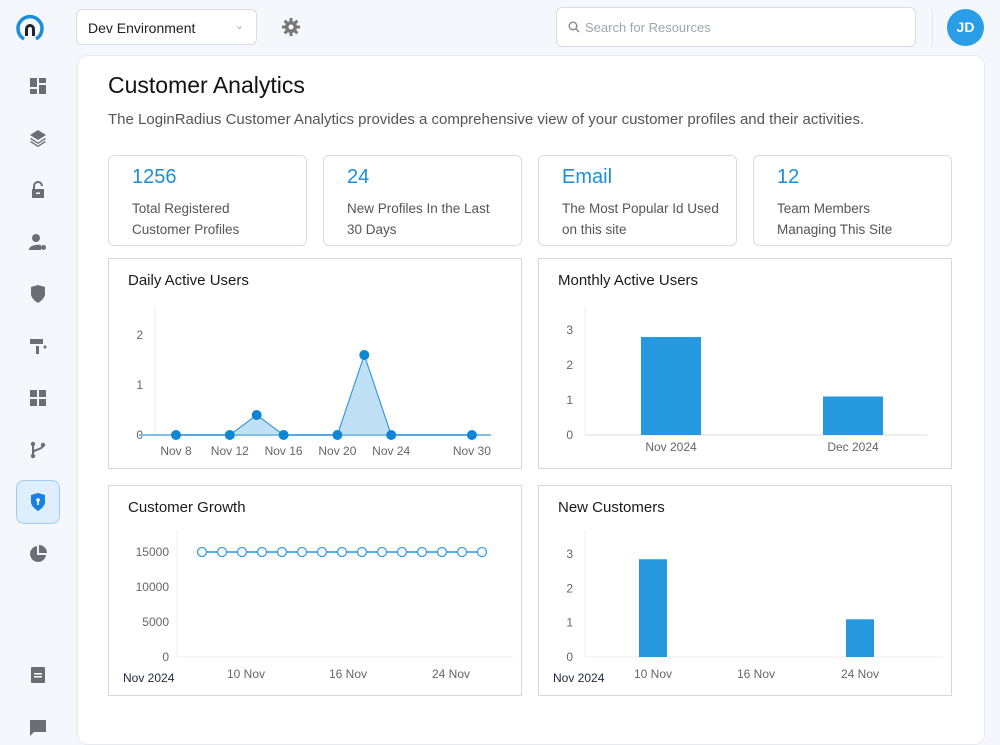 This screenshot has width=1000, height=745. What do you see at coordinates (736, 27) in the screenshot?
I see `search-input: Search for Resources` at bounding box center [736, 27].